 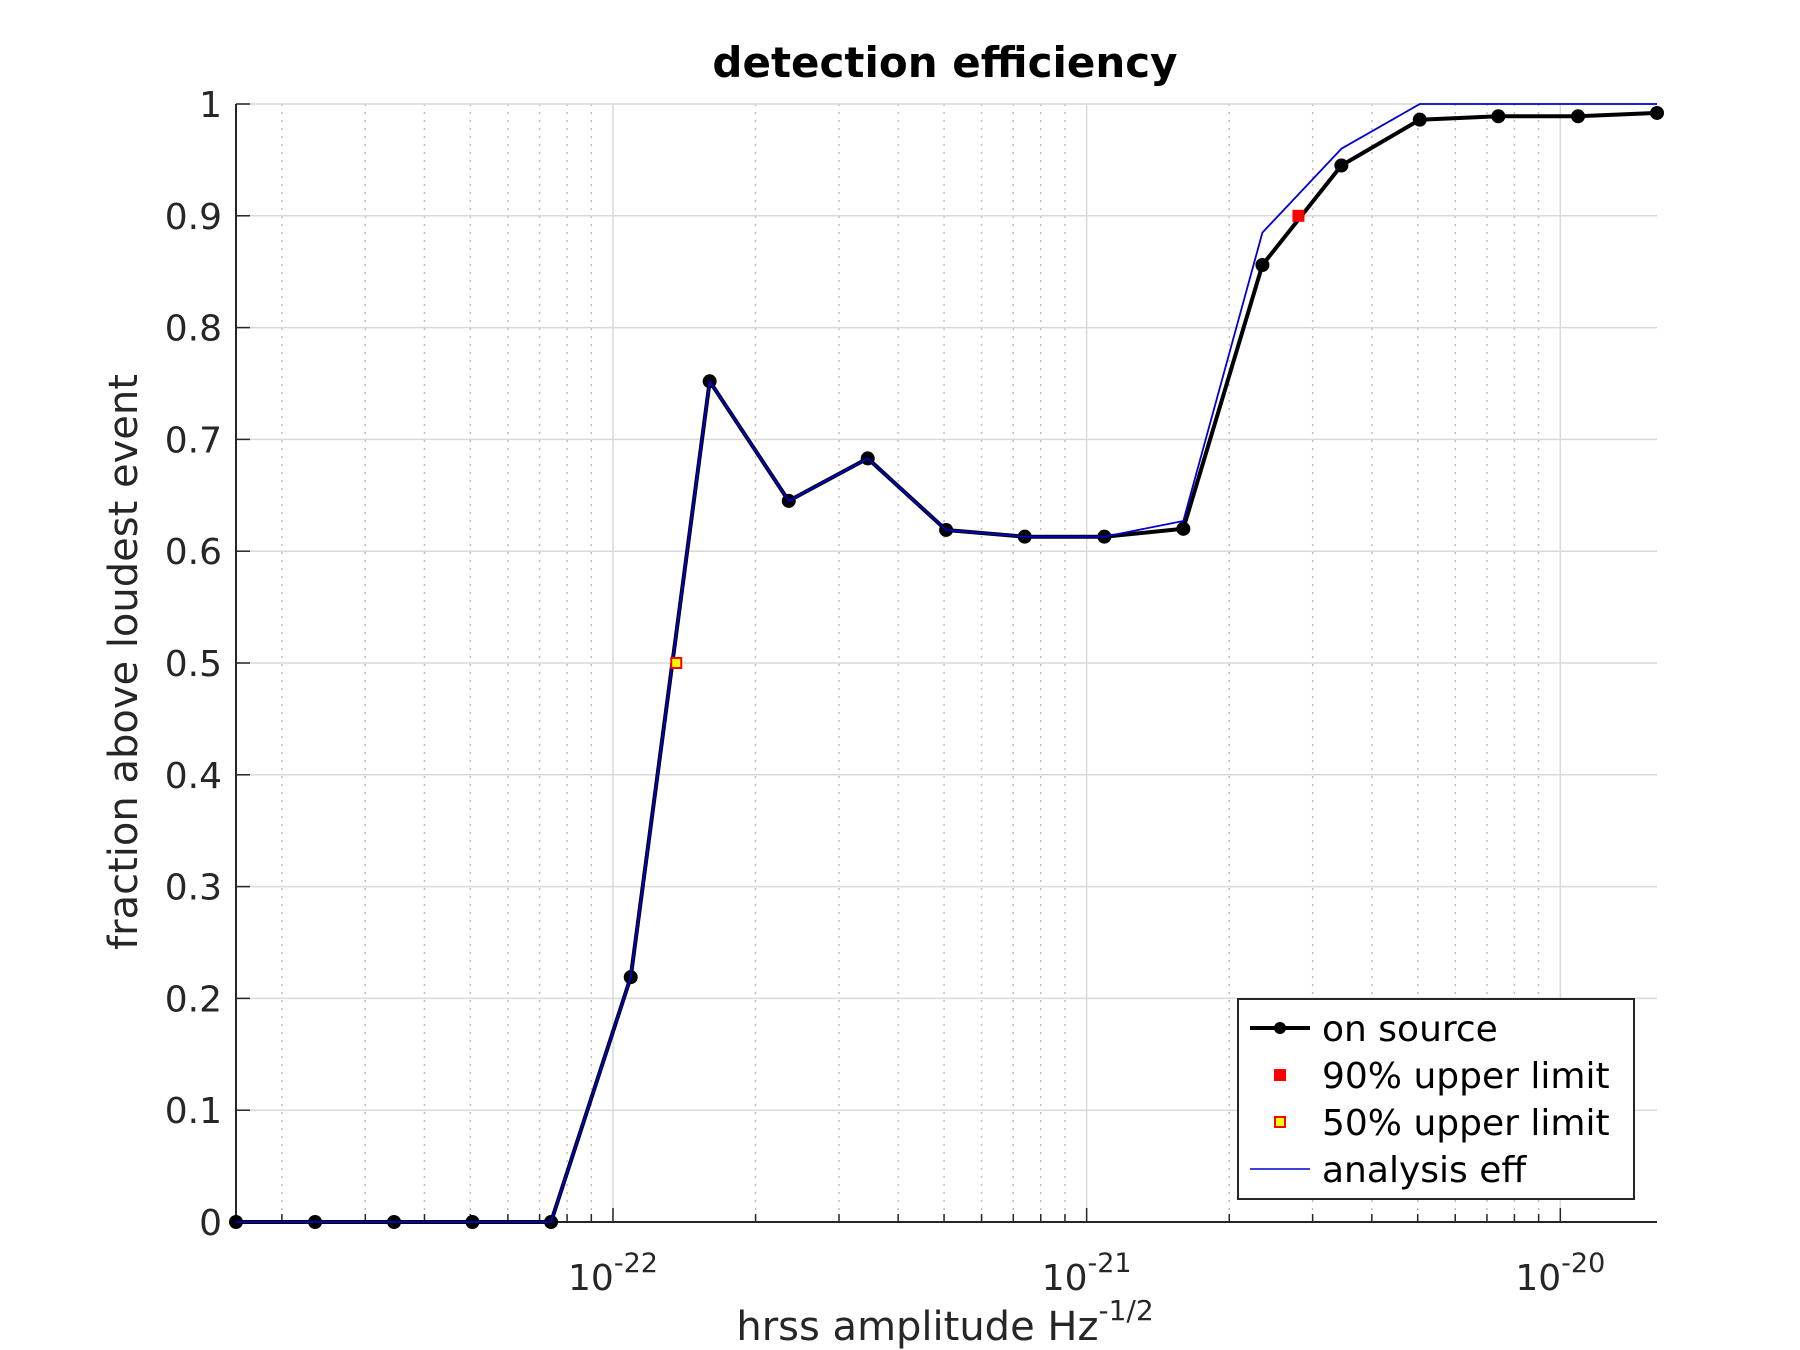 I want to click on y-axis-label: fraction above loudest event, so click(x=124, y=662).